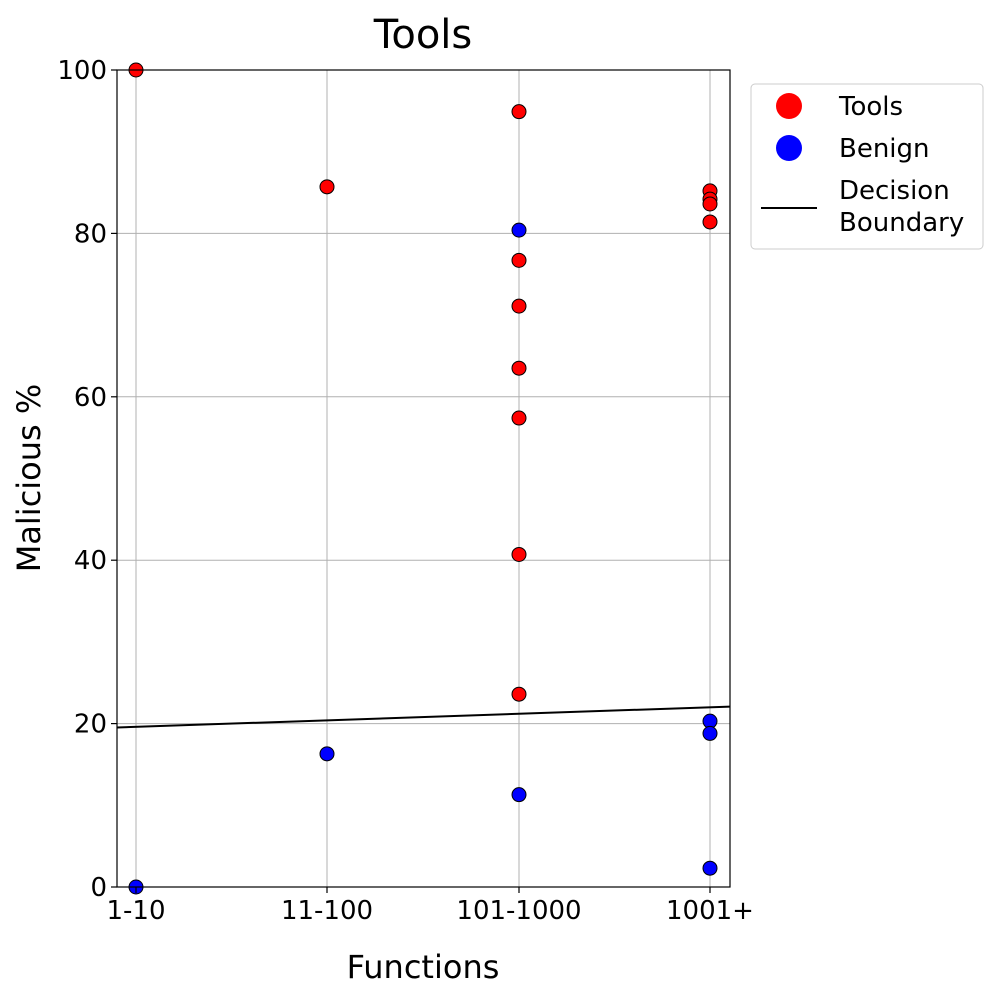 The image size is (1000, 1000). I want to click on legend-marker-tools, so click(789, 106).